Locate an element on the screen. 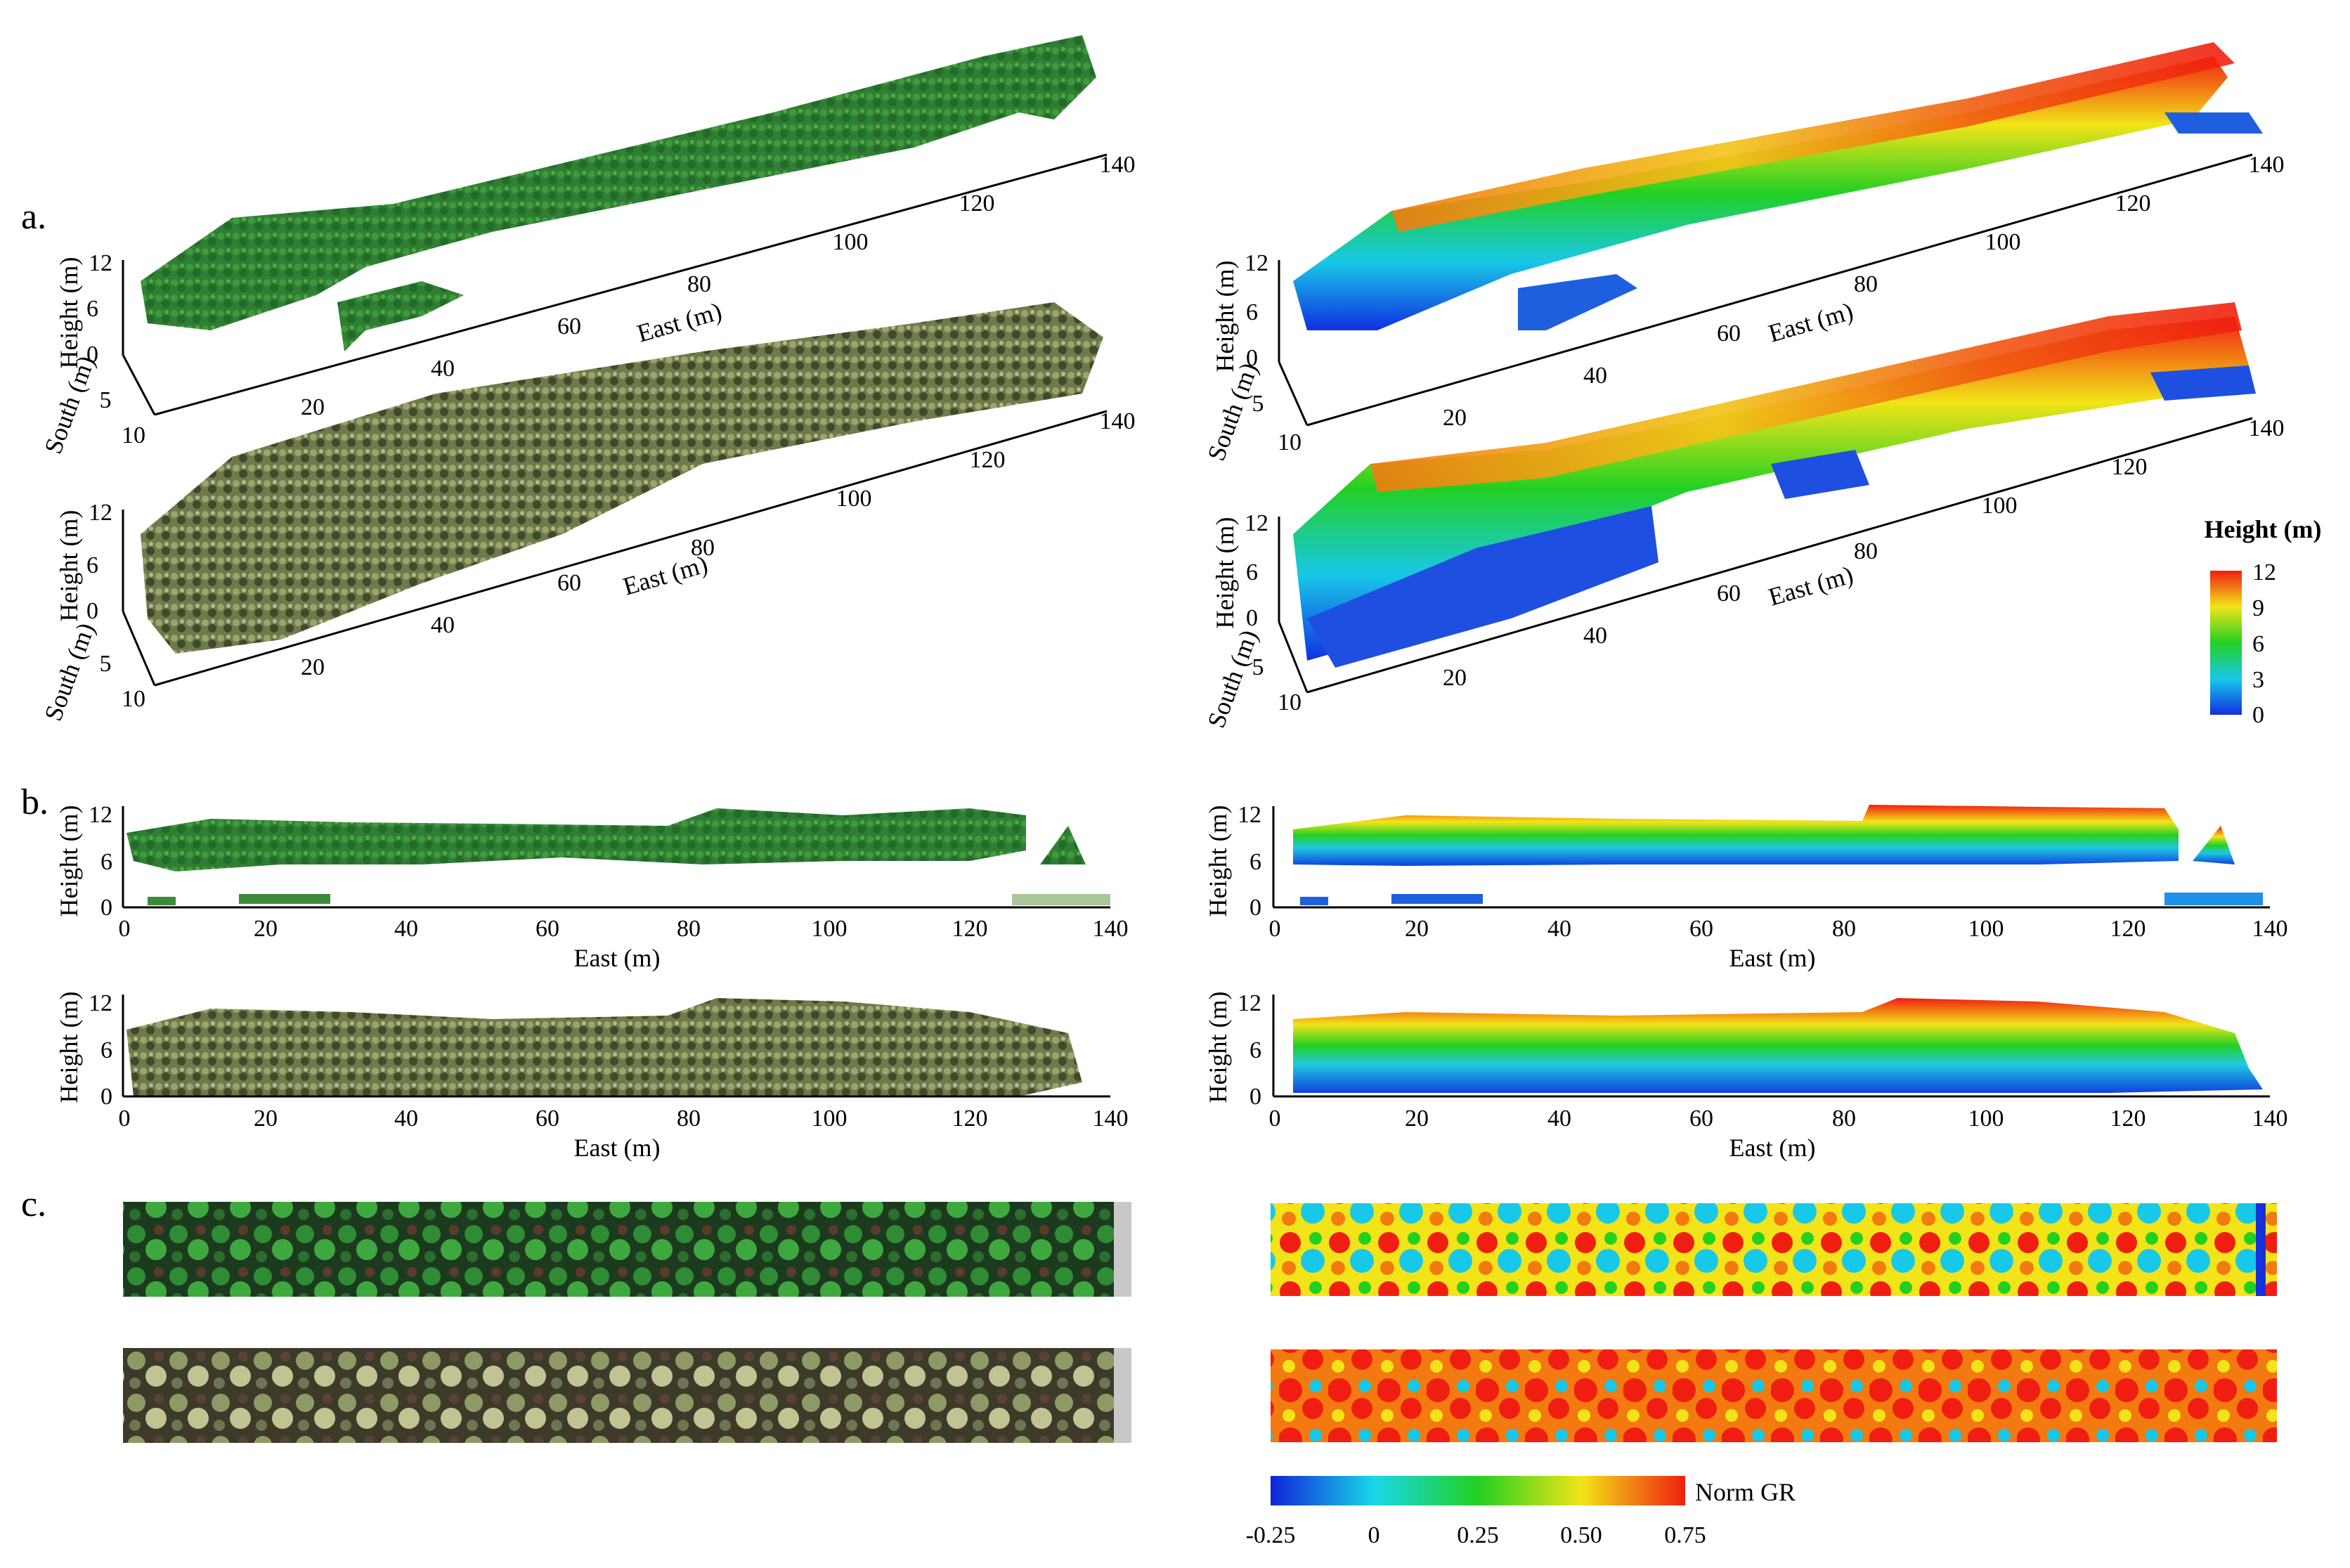 The height and width of the screenshot is (1568, 2350). tick-label: 9 is located at coordinates (2258, 608).